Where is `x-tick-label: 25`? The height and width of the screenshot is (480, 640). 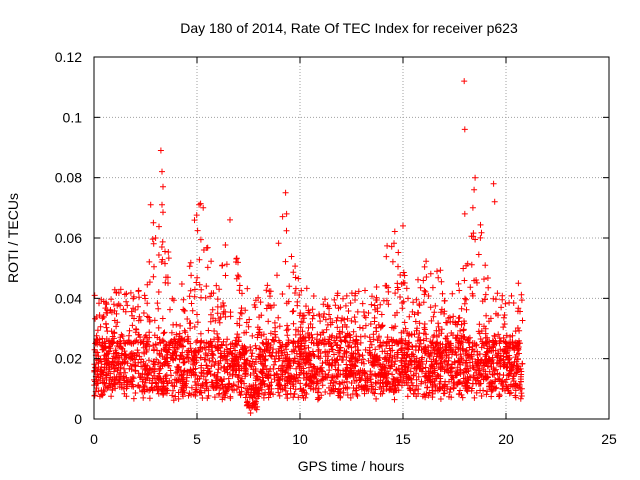
x-tick-label: 25 is located at coordinates (609, 439).